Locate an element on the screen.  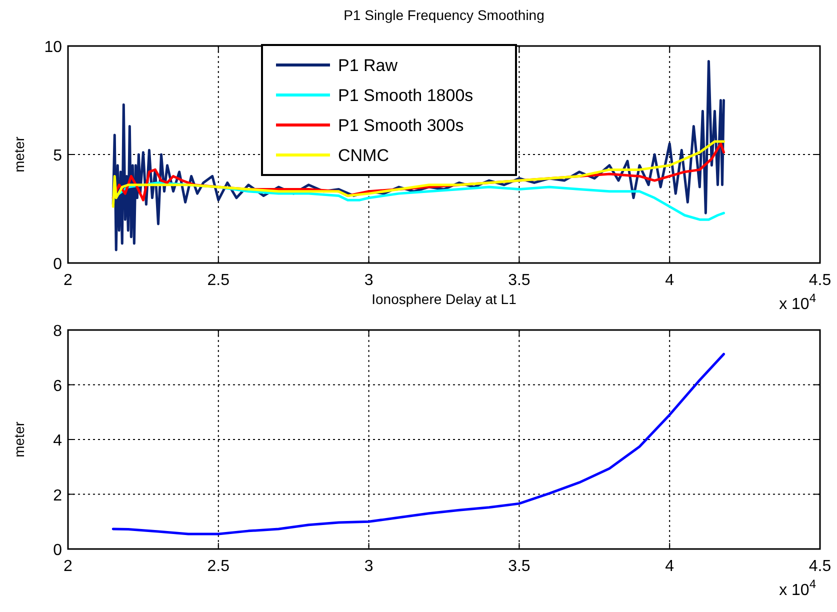
y-tick-label: 10 is located at coordinates (53, 47).